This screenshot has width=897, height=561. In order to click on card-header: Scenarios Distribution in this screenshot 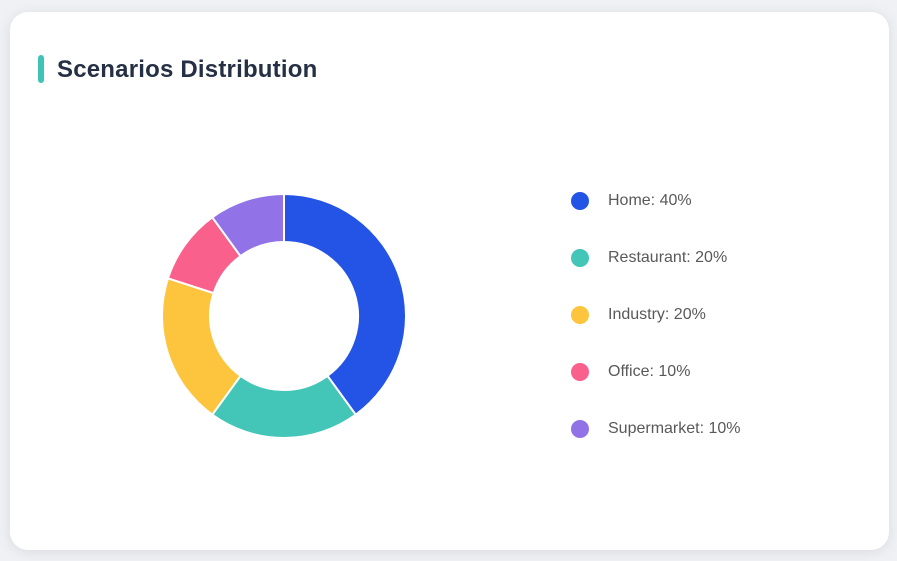, I will do `click(177, 69)`.